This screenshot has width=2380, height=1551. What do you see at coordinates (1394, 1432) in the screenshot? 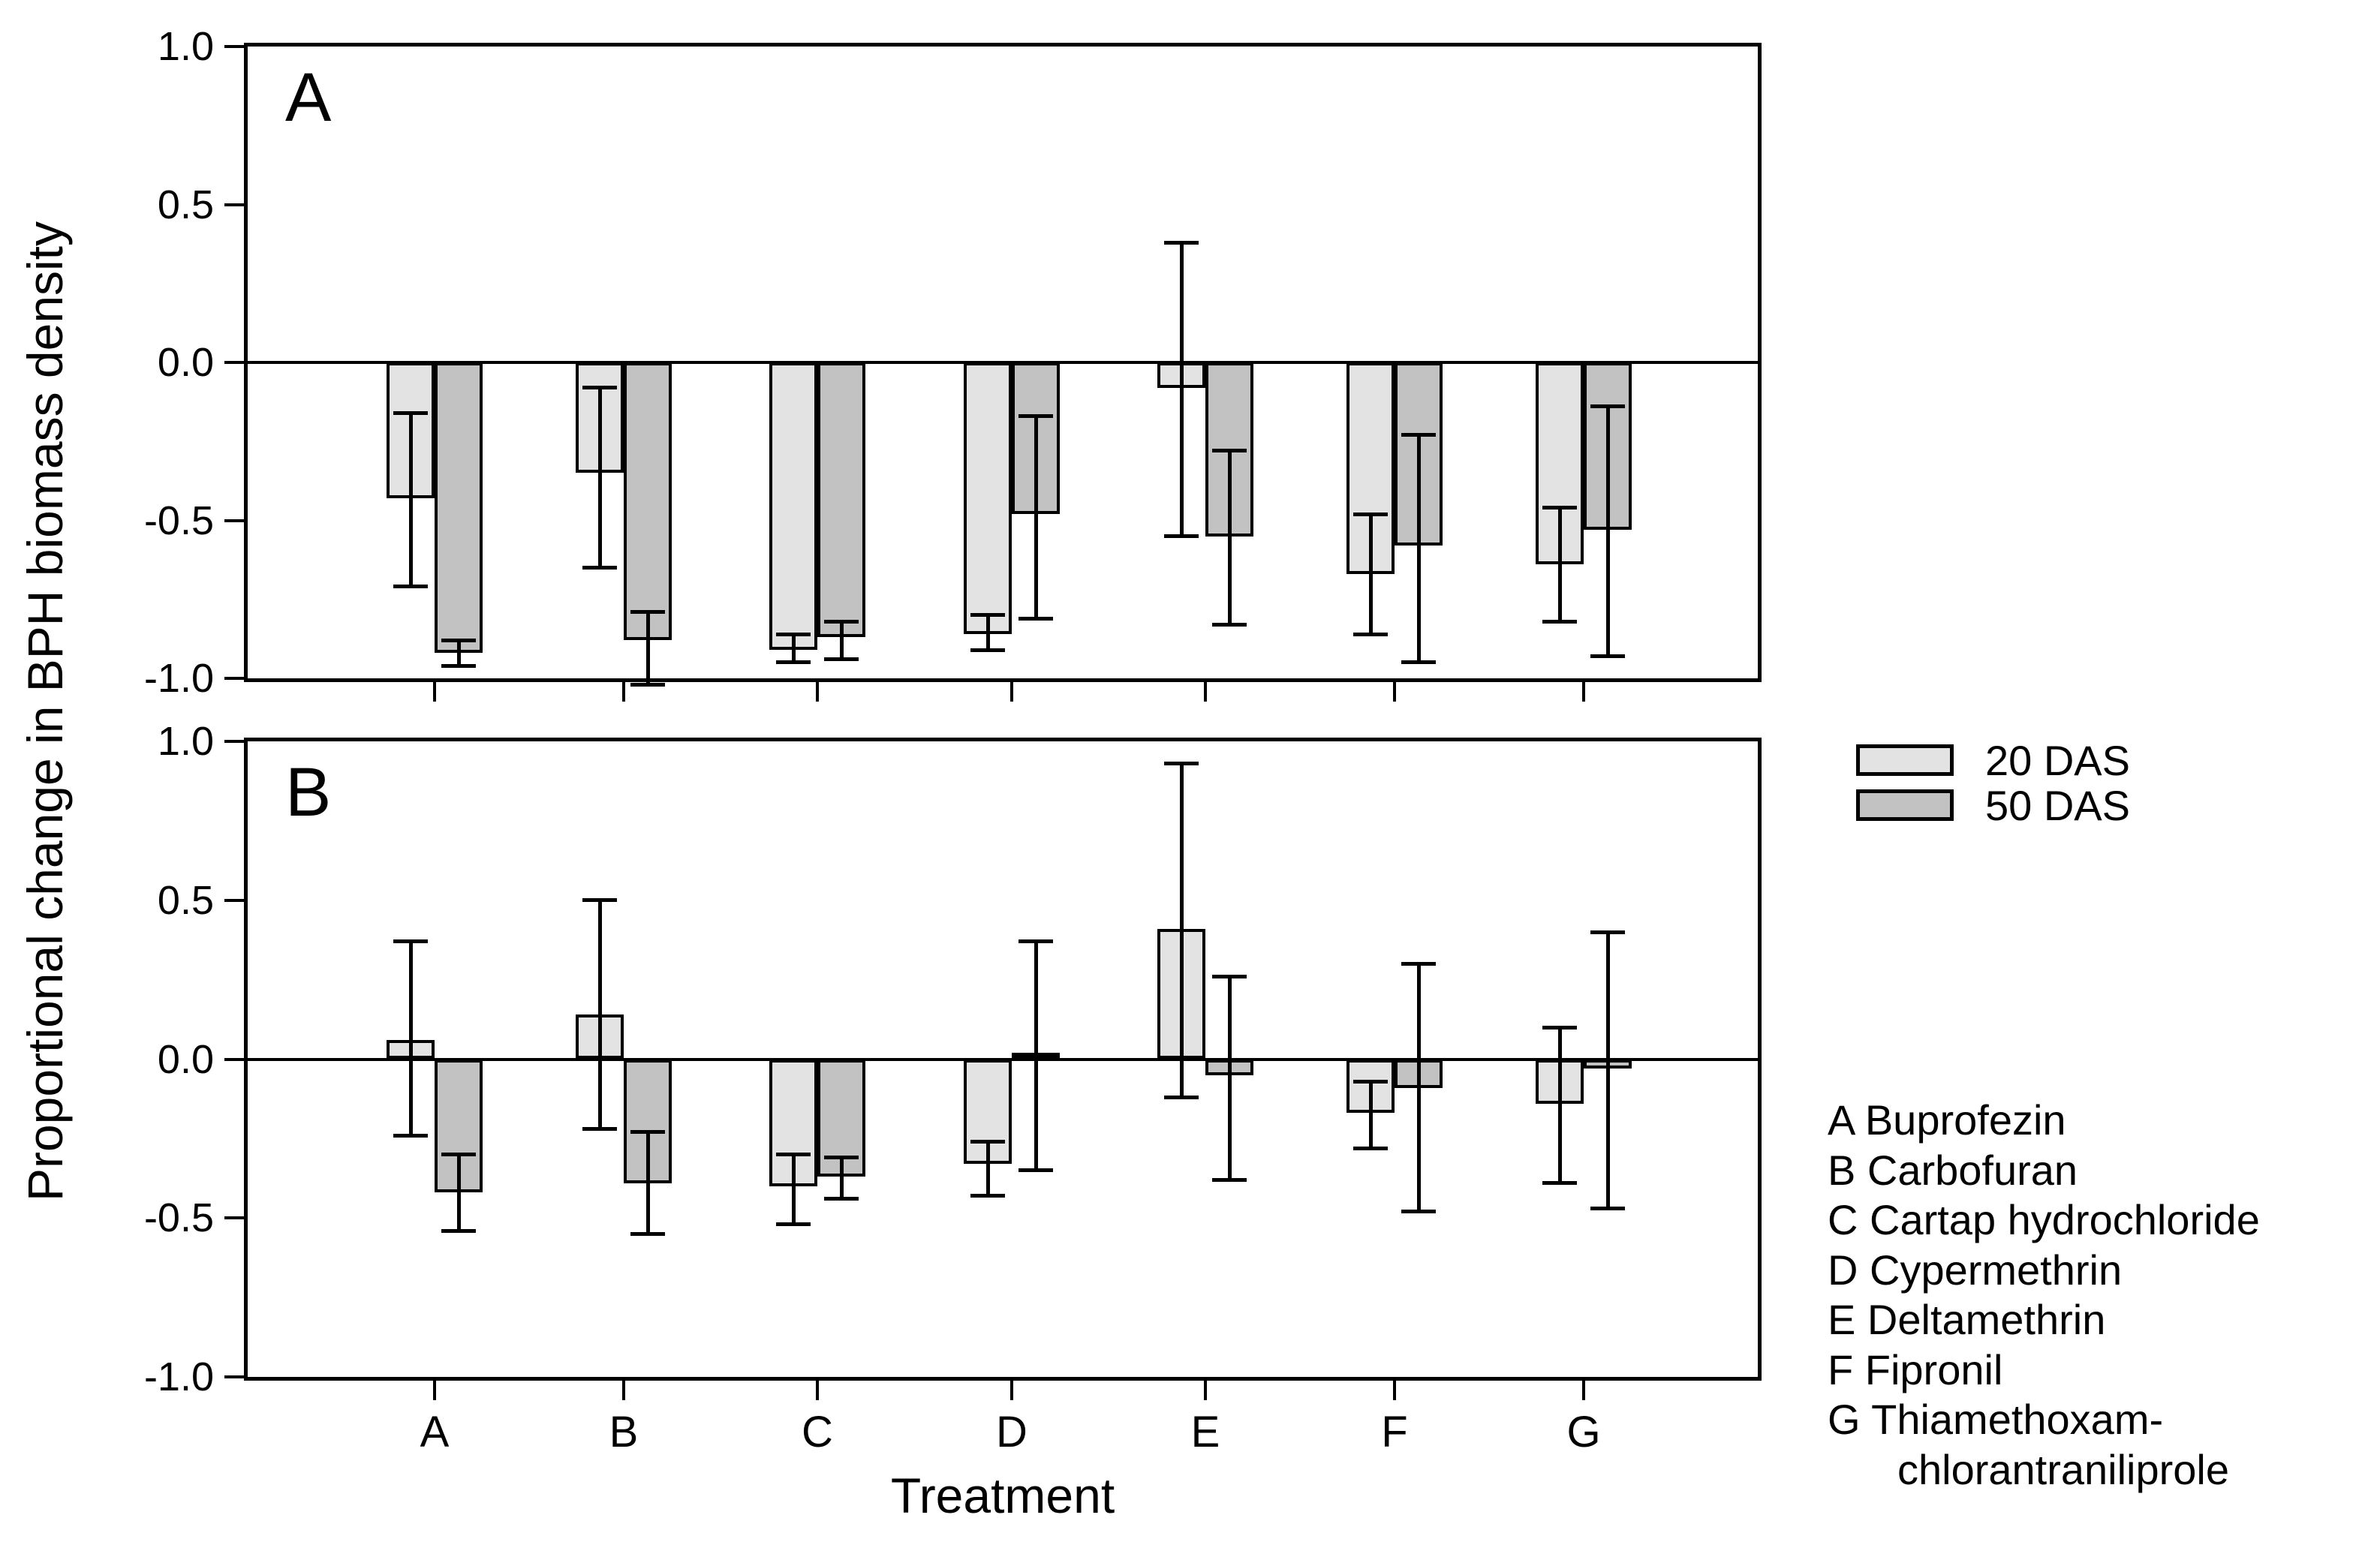
I see `x-tick-label-f: F` at bounding box center [1394, 1432].